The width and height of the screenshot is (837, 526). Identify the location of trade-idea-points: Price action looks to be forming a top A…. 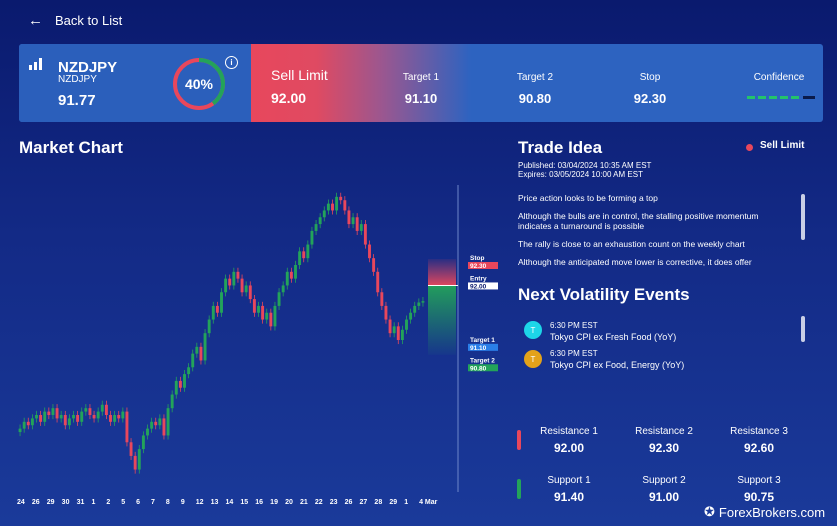
(653, 234).